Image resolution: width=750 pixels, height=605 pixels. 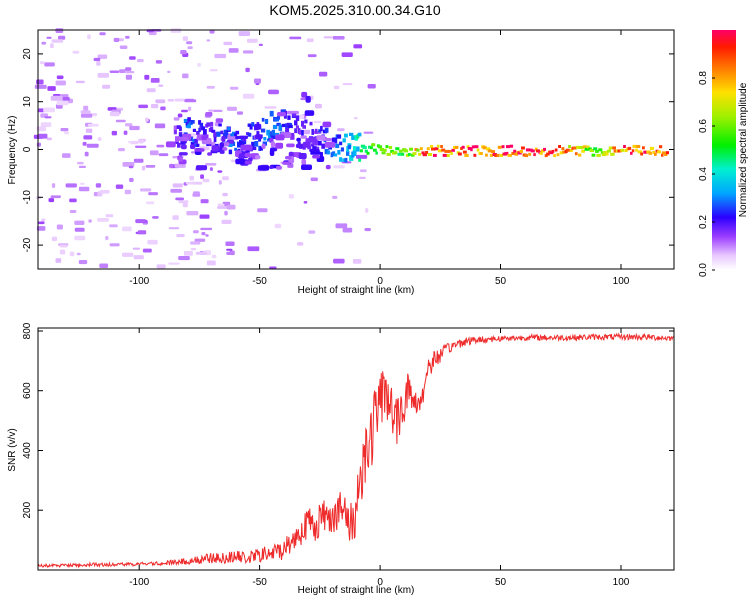 What do you see at coordinates (27, 54) in the screenshot?
I see `y-tick-label: 20` at bounding box center [27, 54].